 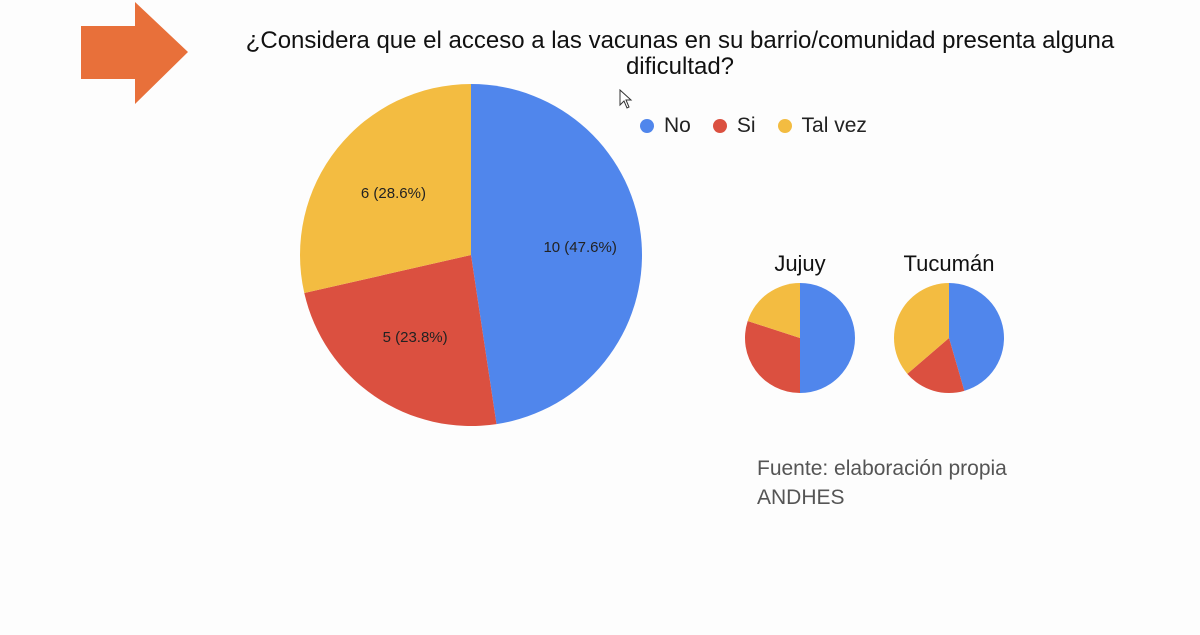 What do you see at coordinates (719, 126) in the screenshot?
I see `legend-dot-si` at bounding box center [719, 126].